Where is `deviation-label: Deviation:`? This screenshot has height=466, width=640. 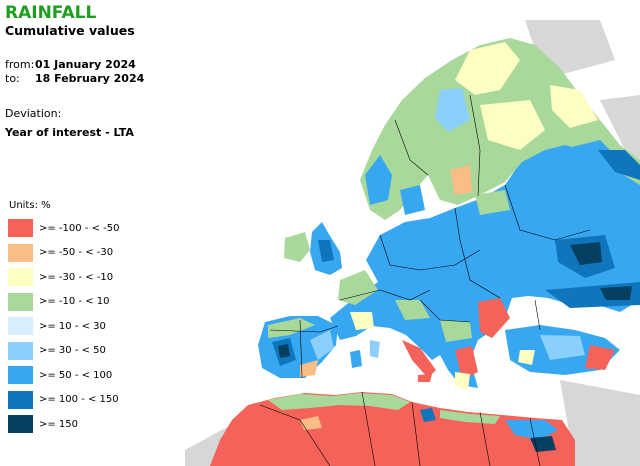
deviation-label: Deviation: is located at coordinates (33, 113).